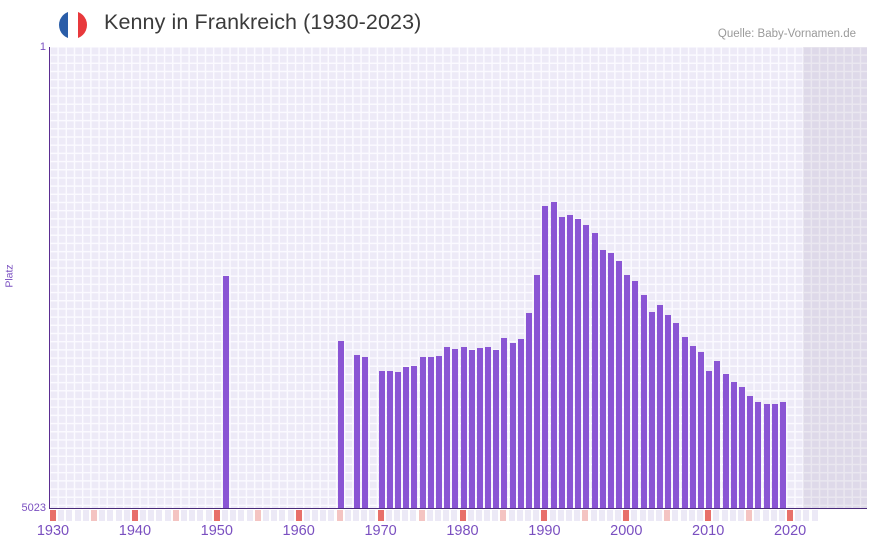 This screenshot has width=873, height=552. Describe the element at coordinates (741, 447) in the screenshot. I see `bar-2014` at that location.